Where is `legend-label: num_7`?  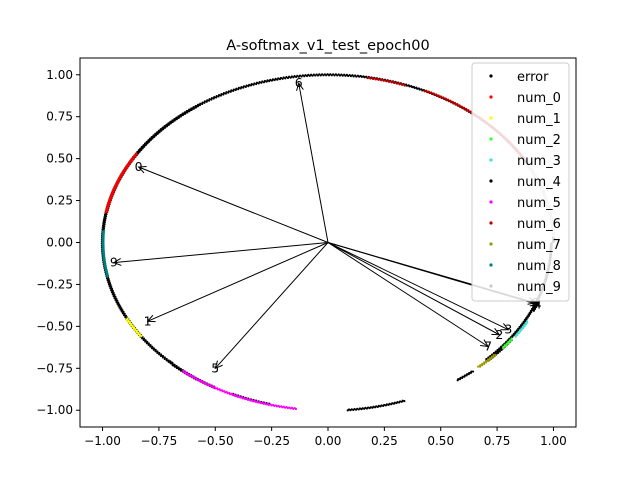 legend-label: num_7 is located at coordinates (539, 245).